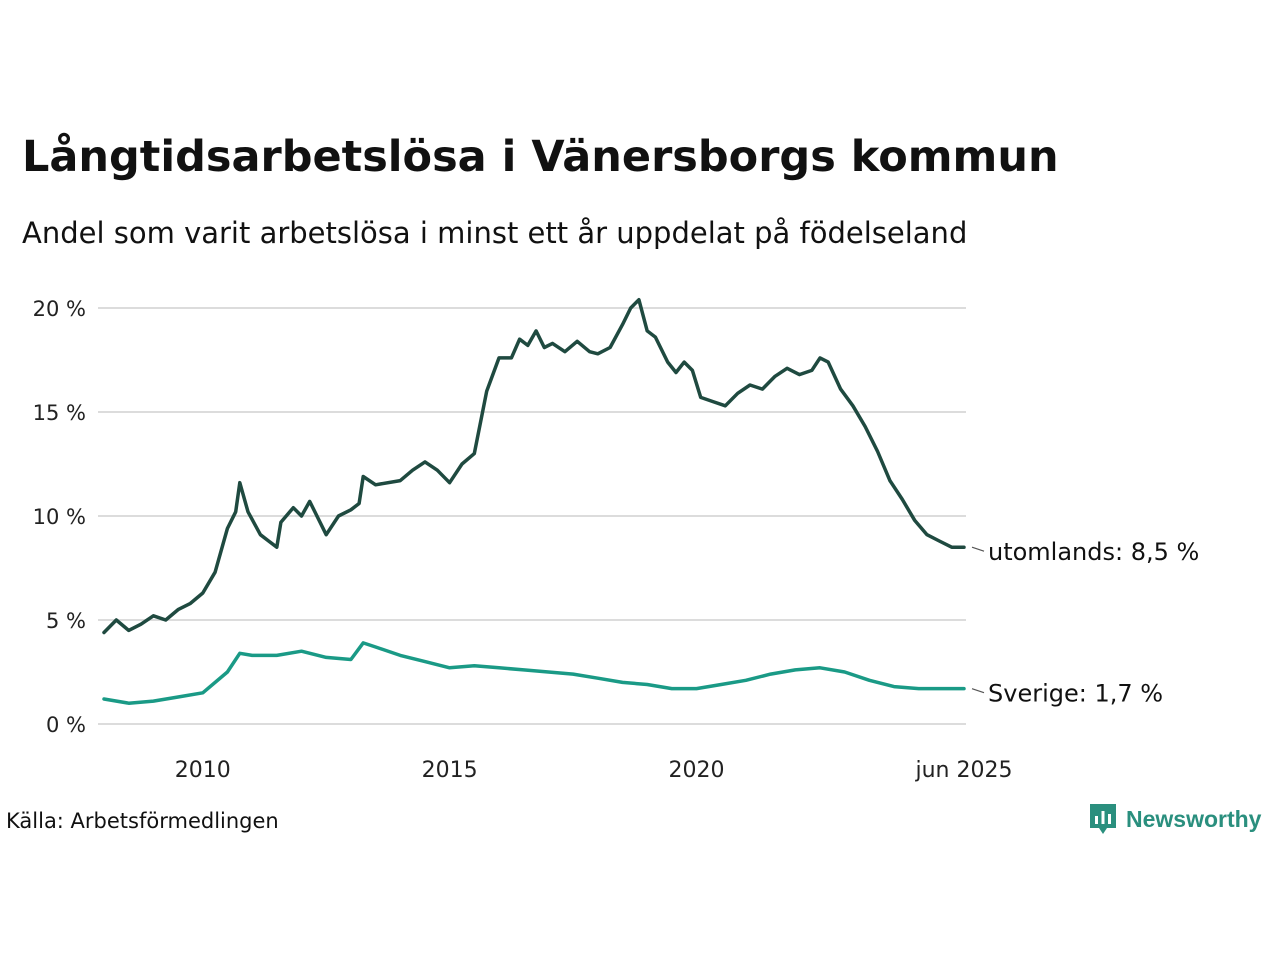 The height and width of the screenshot is (960, 1280). I want to click on x-axis-ticks: 2010 2015 2020 jun 2025, so click(594, 770).